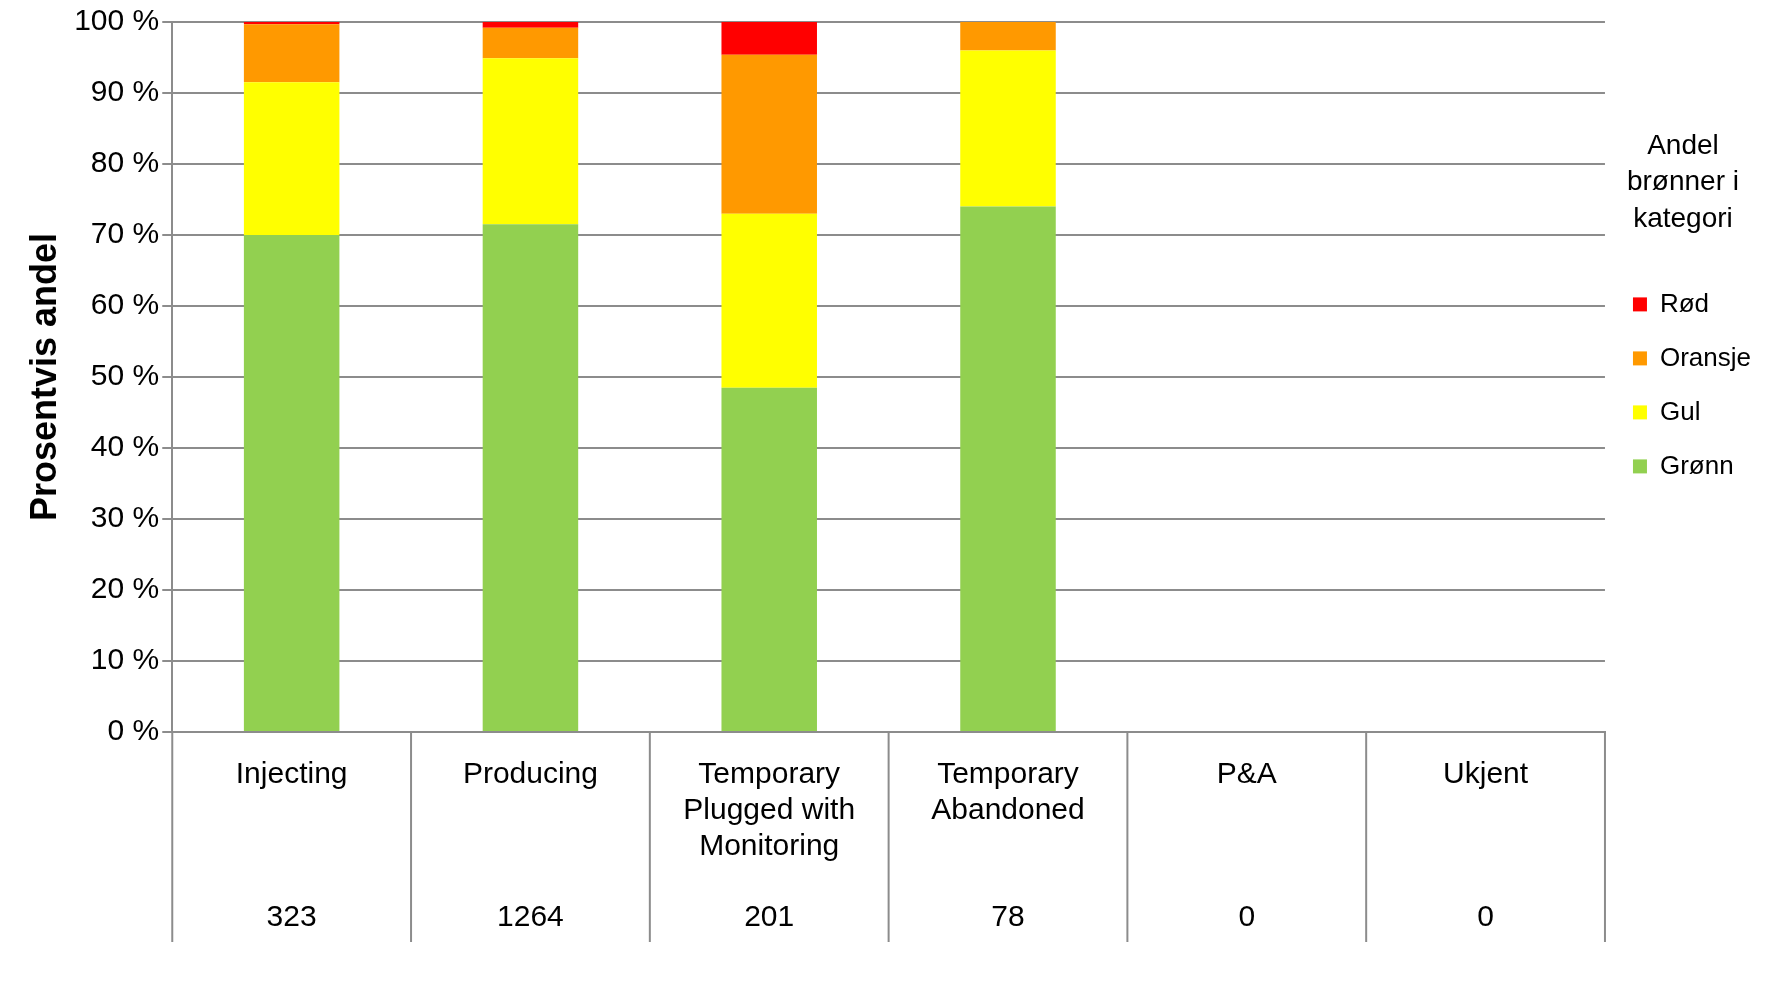 This screenshot has width=1771, height=985. What do you see at coordinates (125, 162) in the screenshot?
I see `y-tick-label: 80 %` at bounding box center [125, 162].